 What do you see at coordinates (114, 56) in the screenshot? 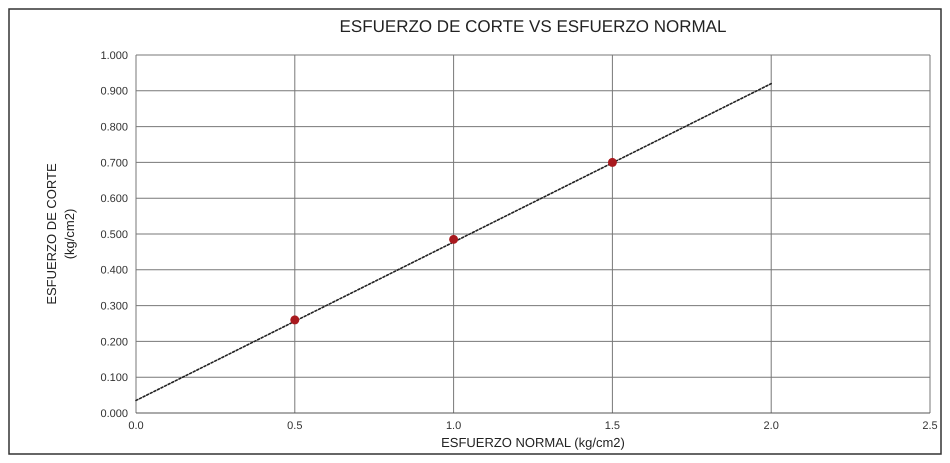
I see `y-tick-label: 1.000` at bounding box center [114, 56].